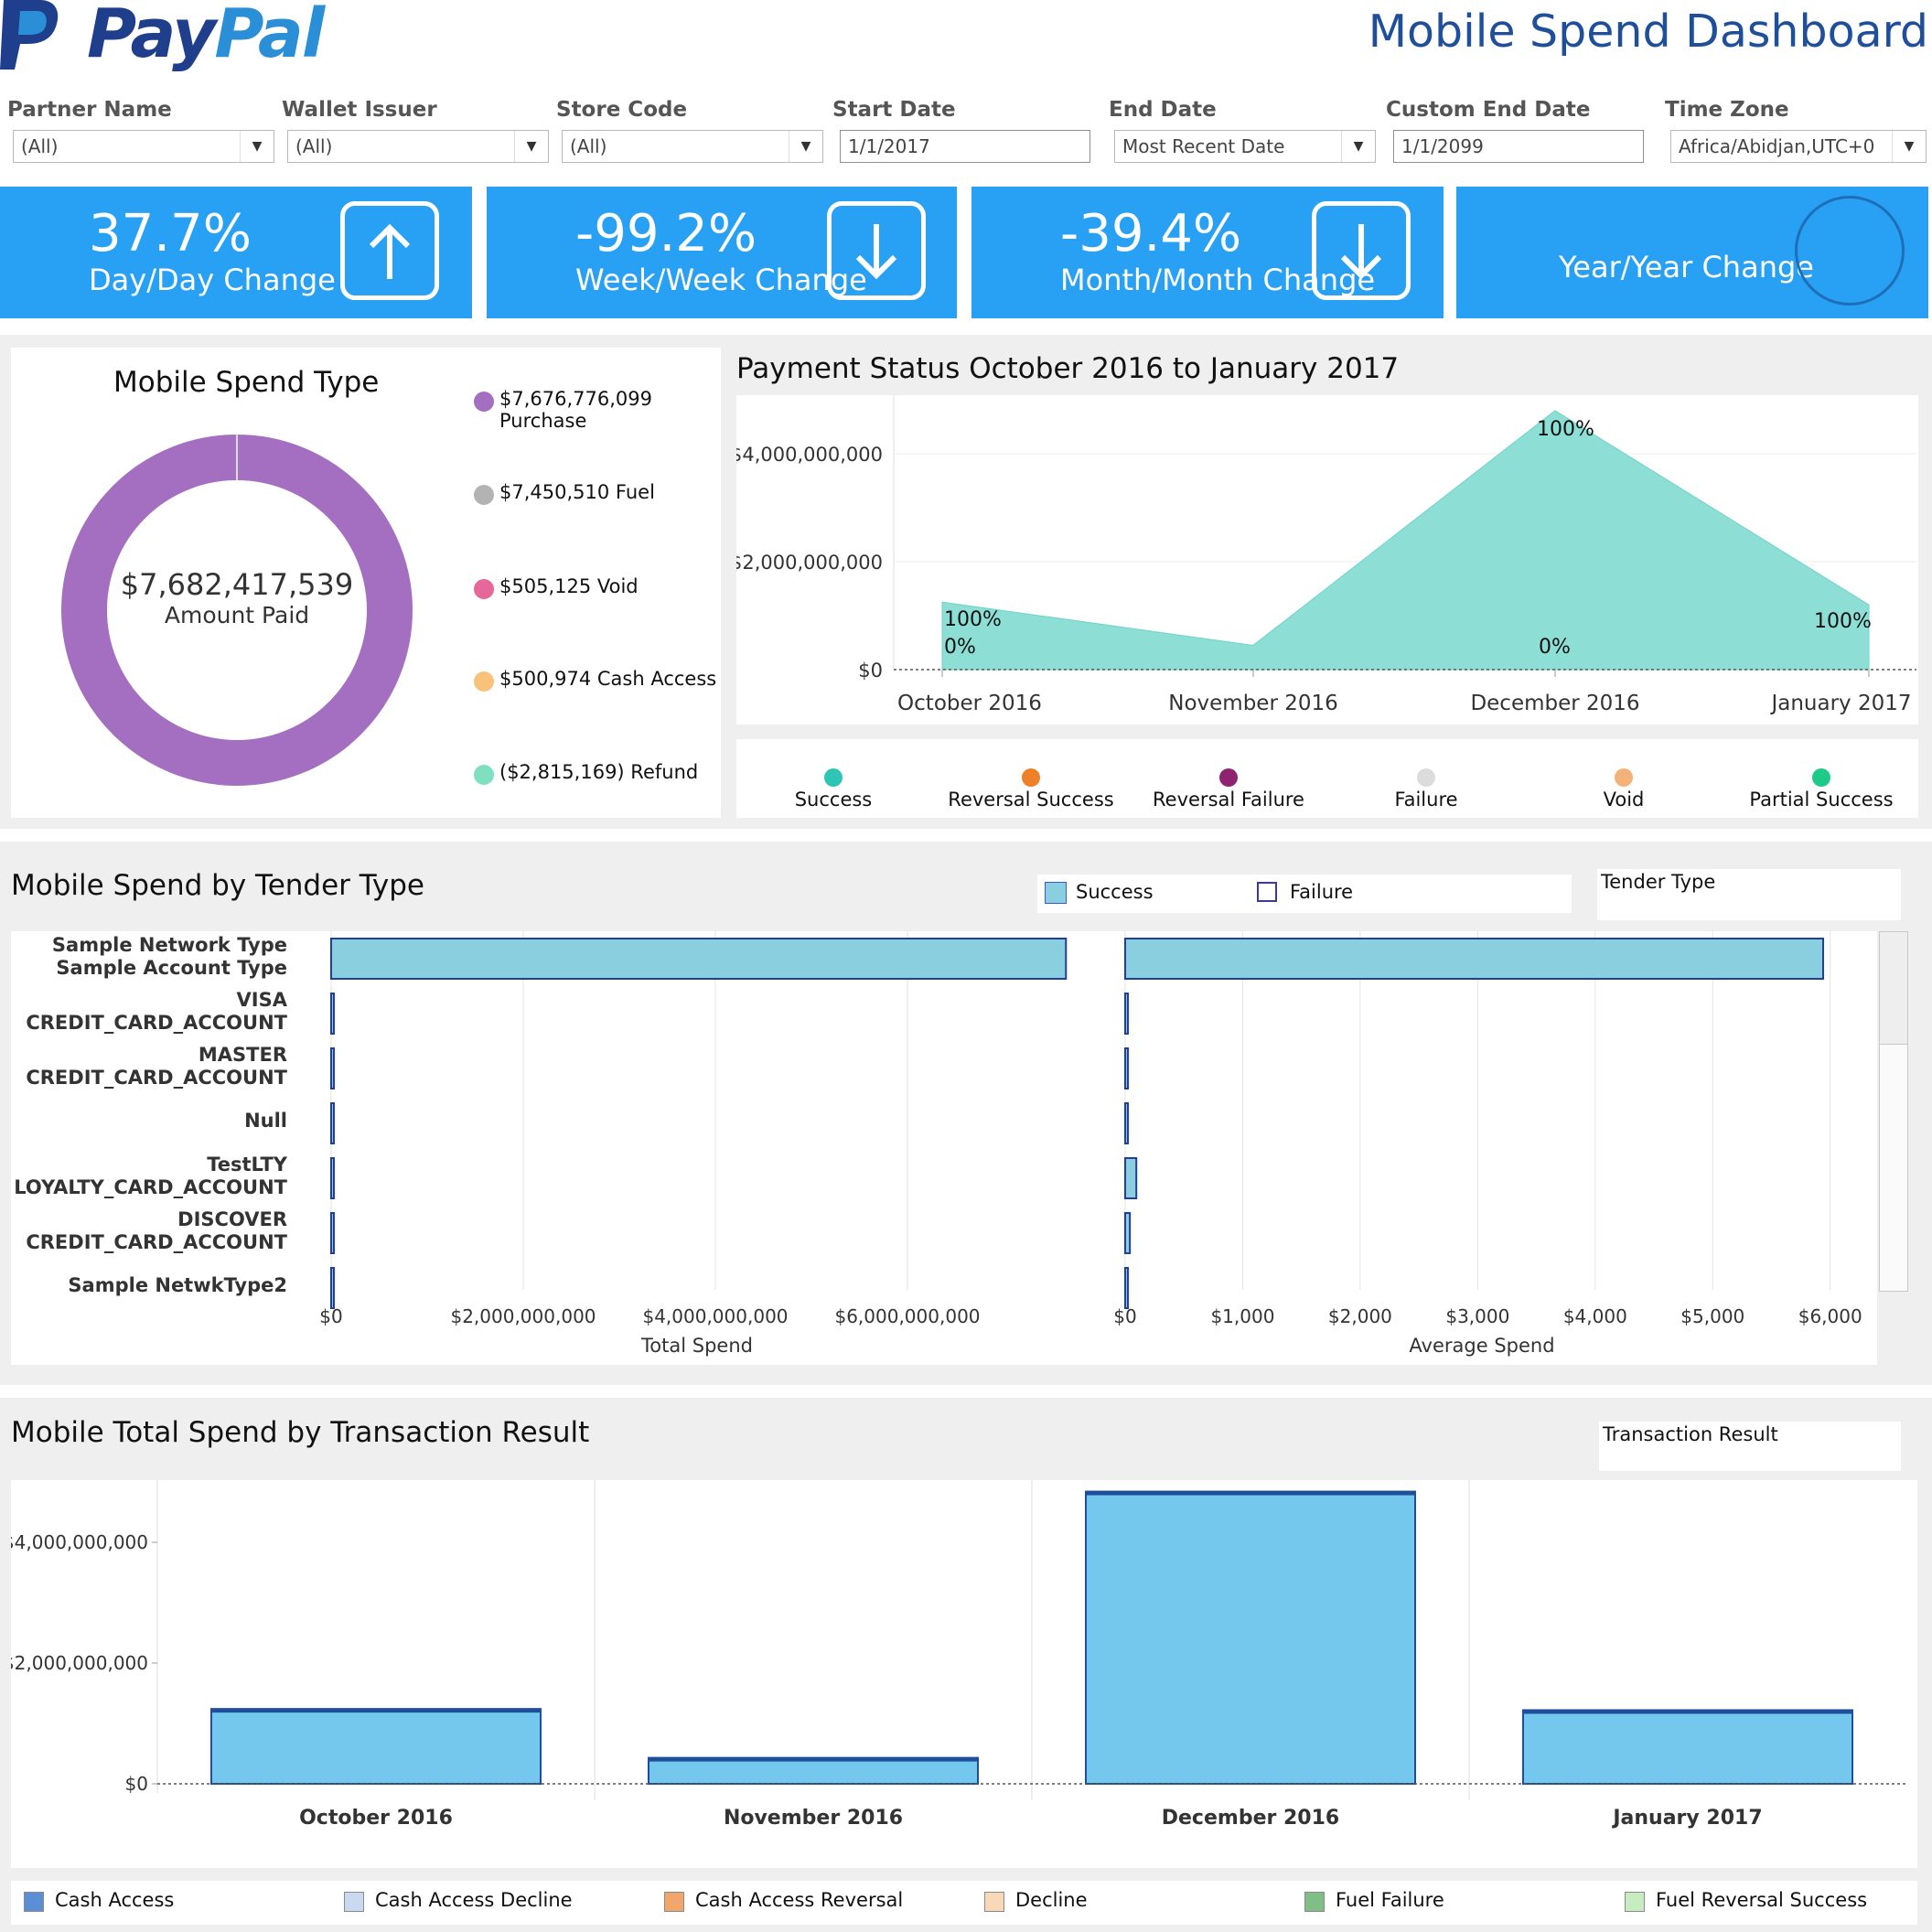 The height and width of the screenshot is (1932, 1932). Describe the element at coordinates (833, 800) in the screenshot. I see `status-legend-success: Success` at that location.